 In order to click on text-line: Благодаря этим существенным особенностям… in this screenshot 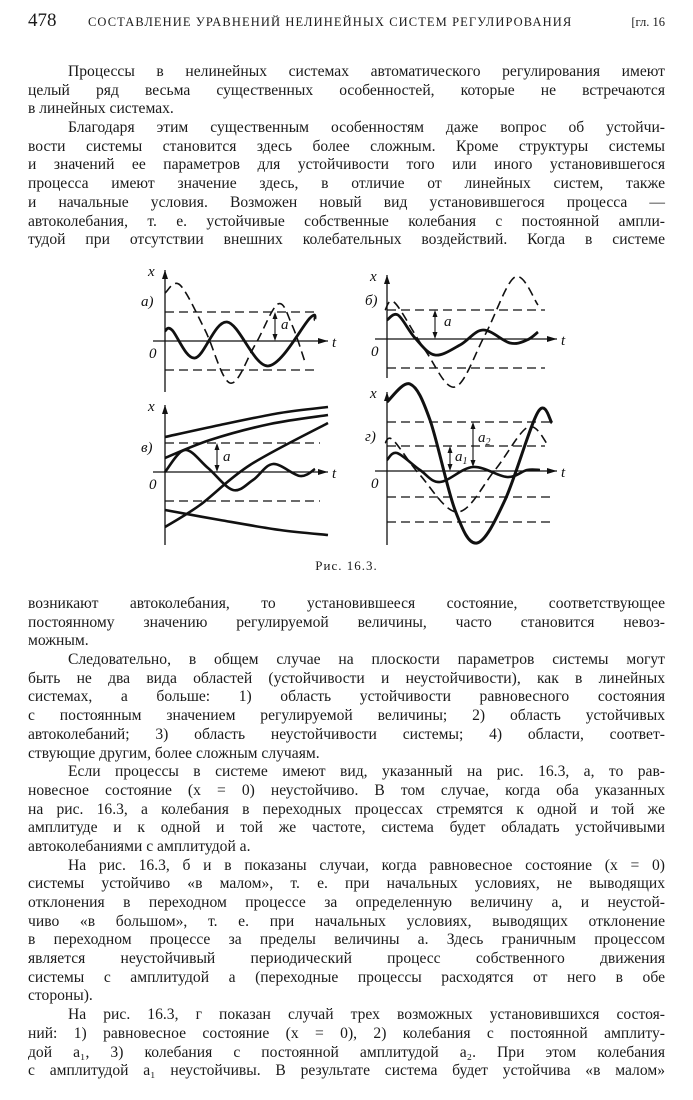, I will do `click(366, 128)`.